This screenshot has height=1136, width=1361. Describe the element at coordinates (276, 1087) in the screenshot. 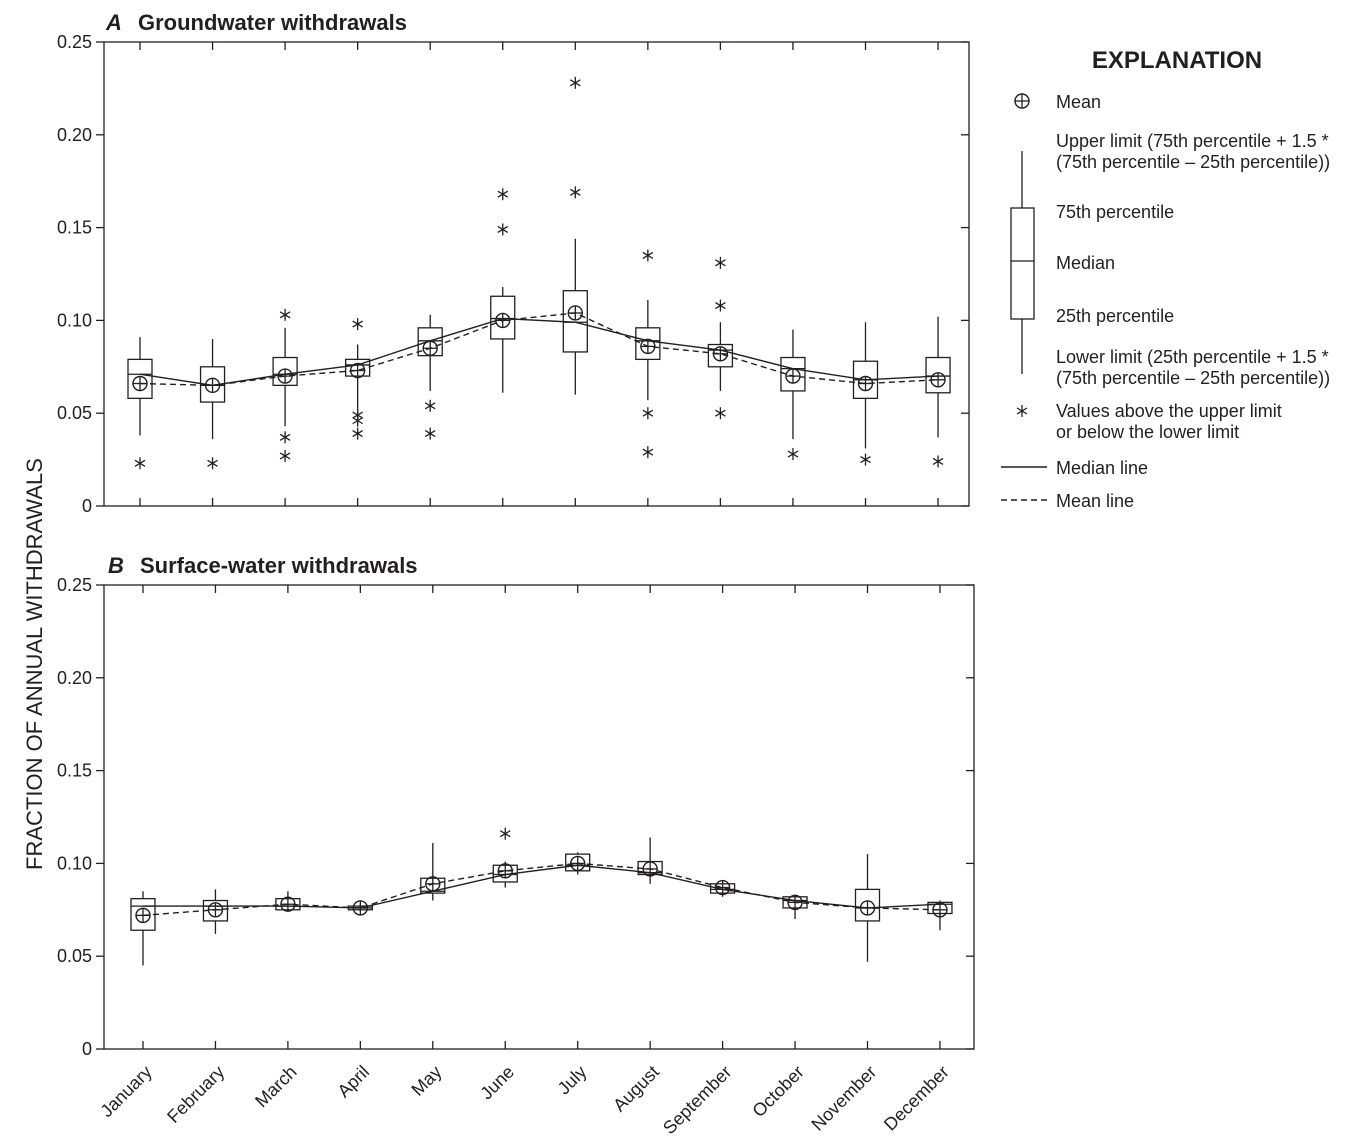

I see `panel-b-xtick-label-2: March` at that location.